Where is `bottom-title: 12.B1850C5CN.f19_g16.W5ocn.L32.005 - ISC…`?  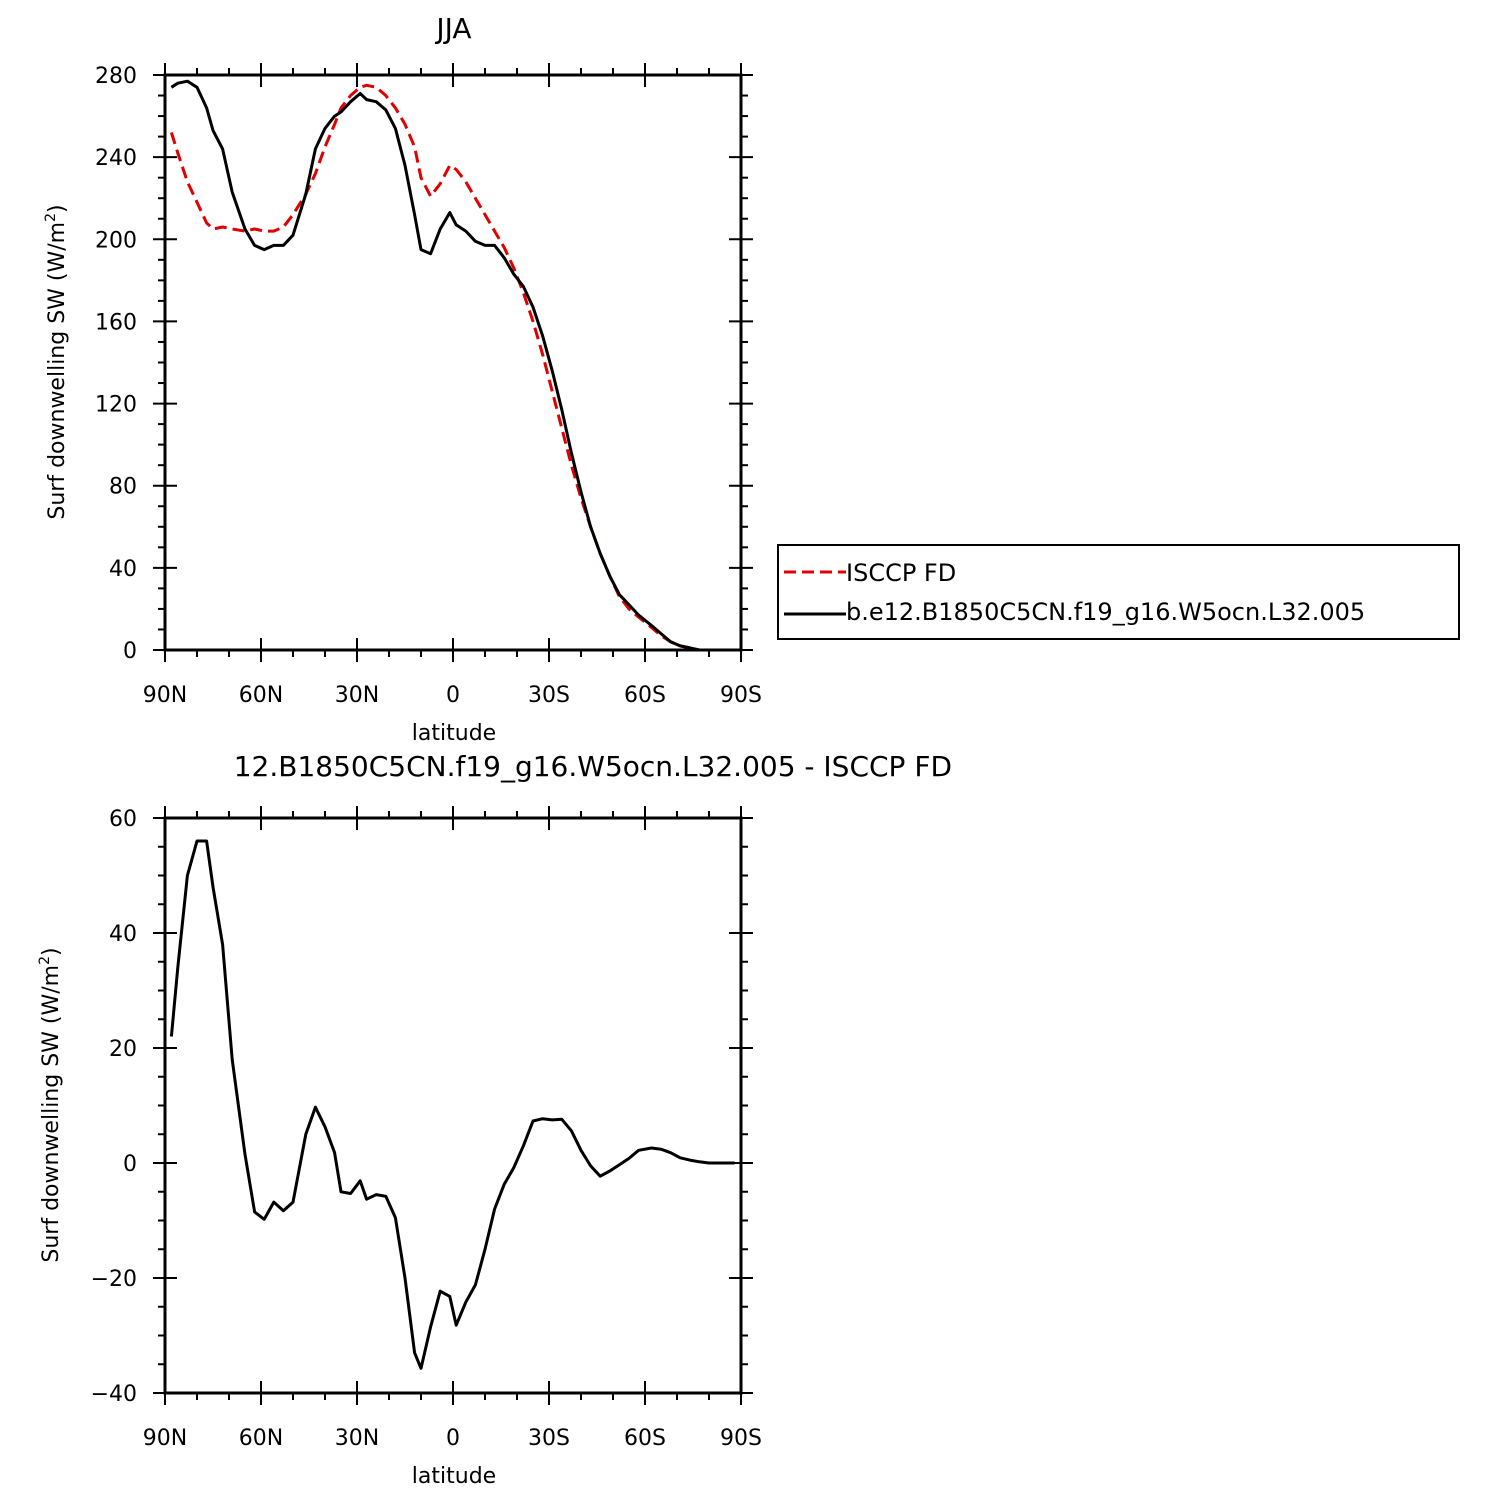 bottom-title: 12.B1850C5CN.f19_g16.W5ocn.L32.005 - ISC… is located at coordinates (593, 766).